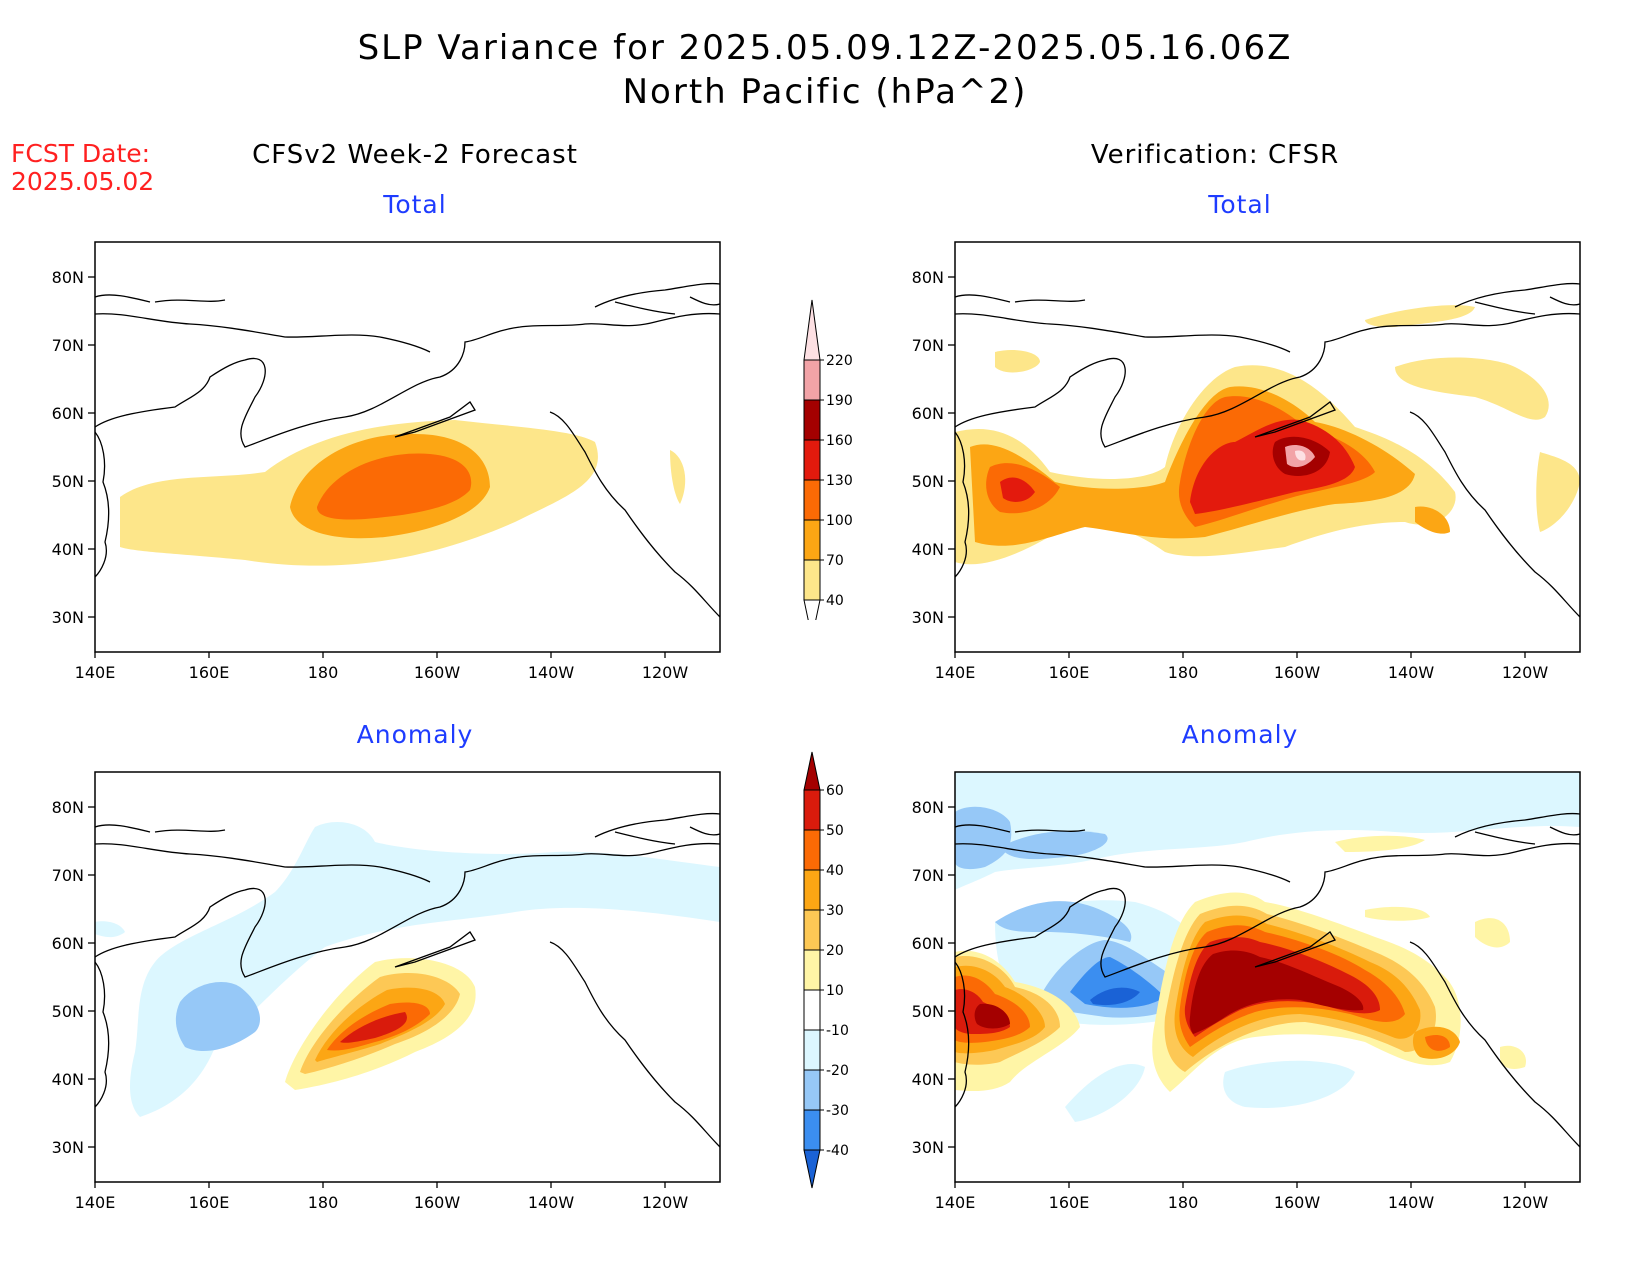 The height and width of the screenshot is (1275, 1650). What do you see at coordinates (403, 493) in the screenshot?
I see `shading-forecast-total` at bounding box center [403, 493].